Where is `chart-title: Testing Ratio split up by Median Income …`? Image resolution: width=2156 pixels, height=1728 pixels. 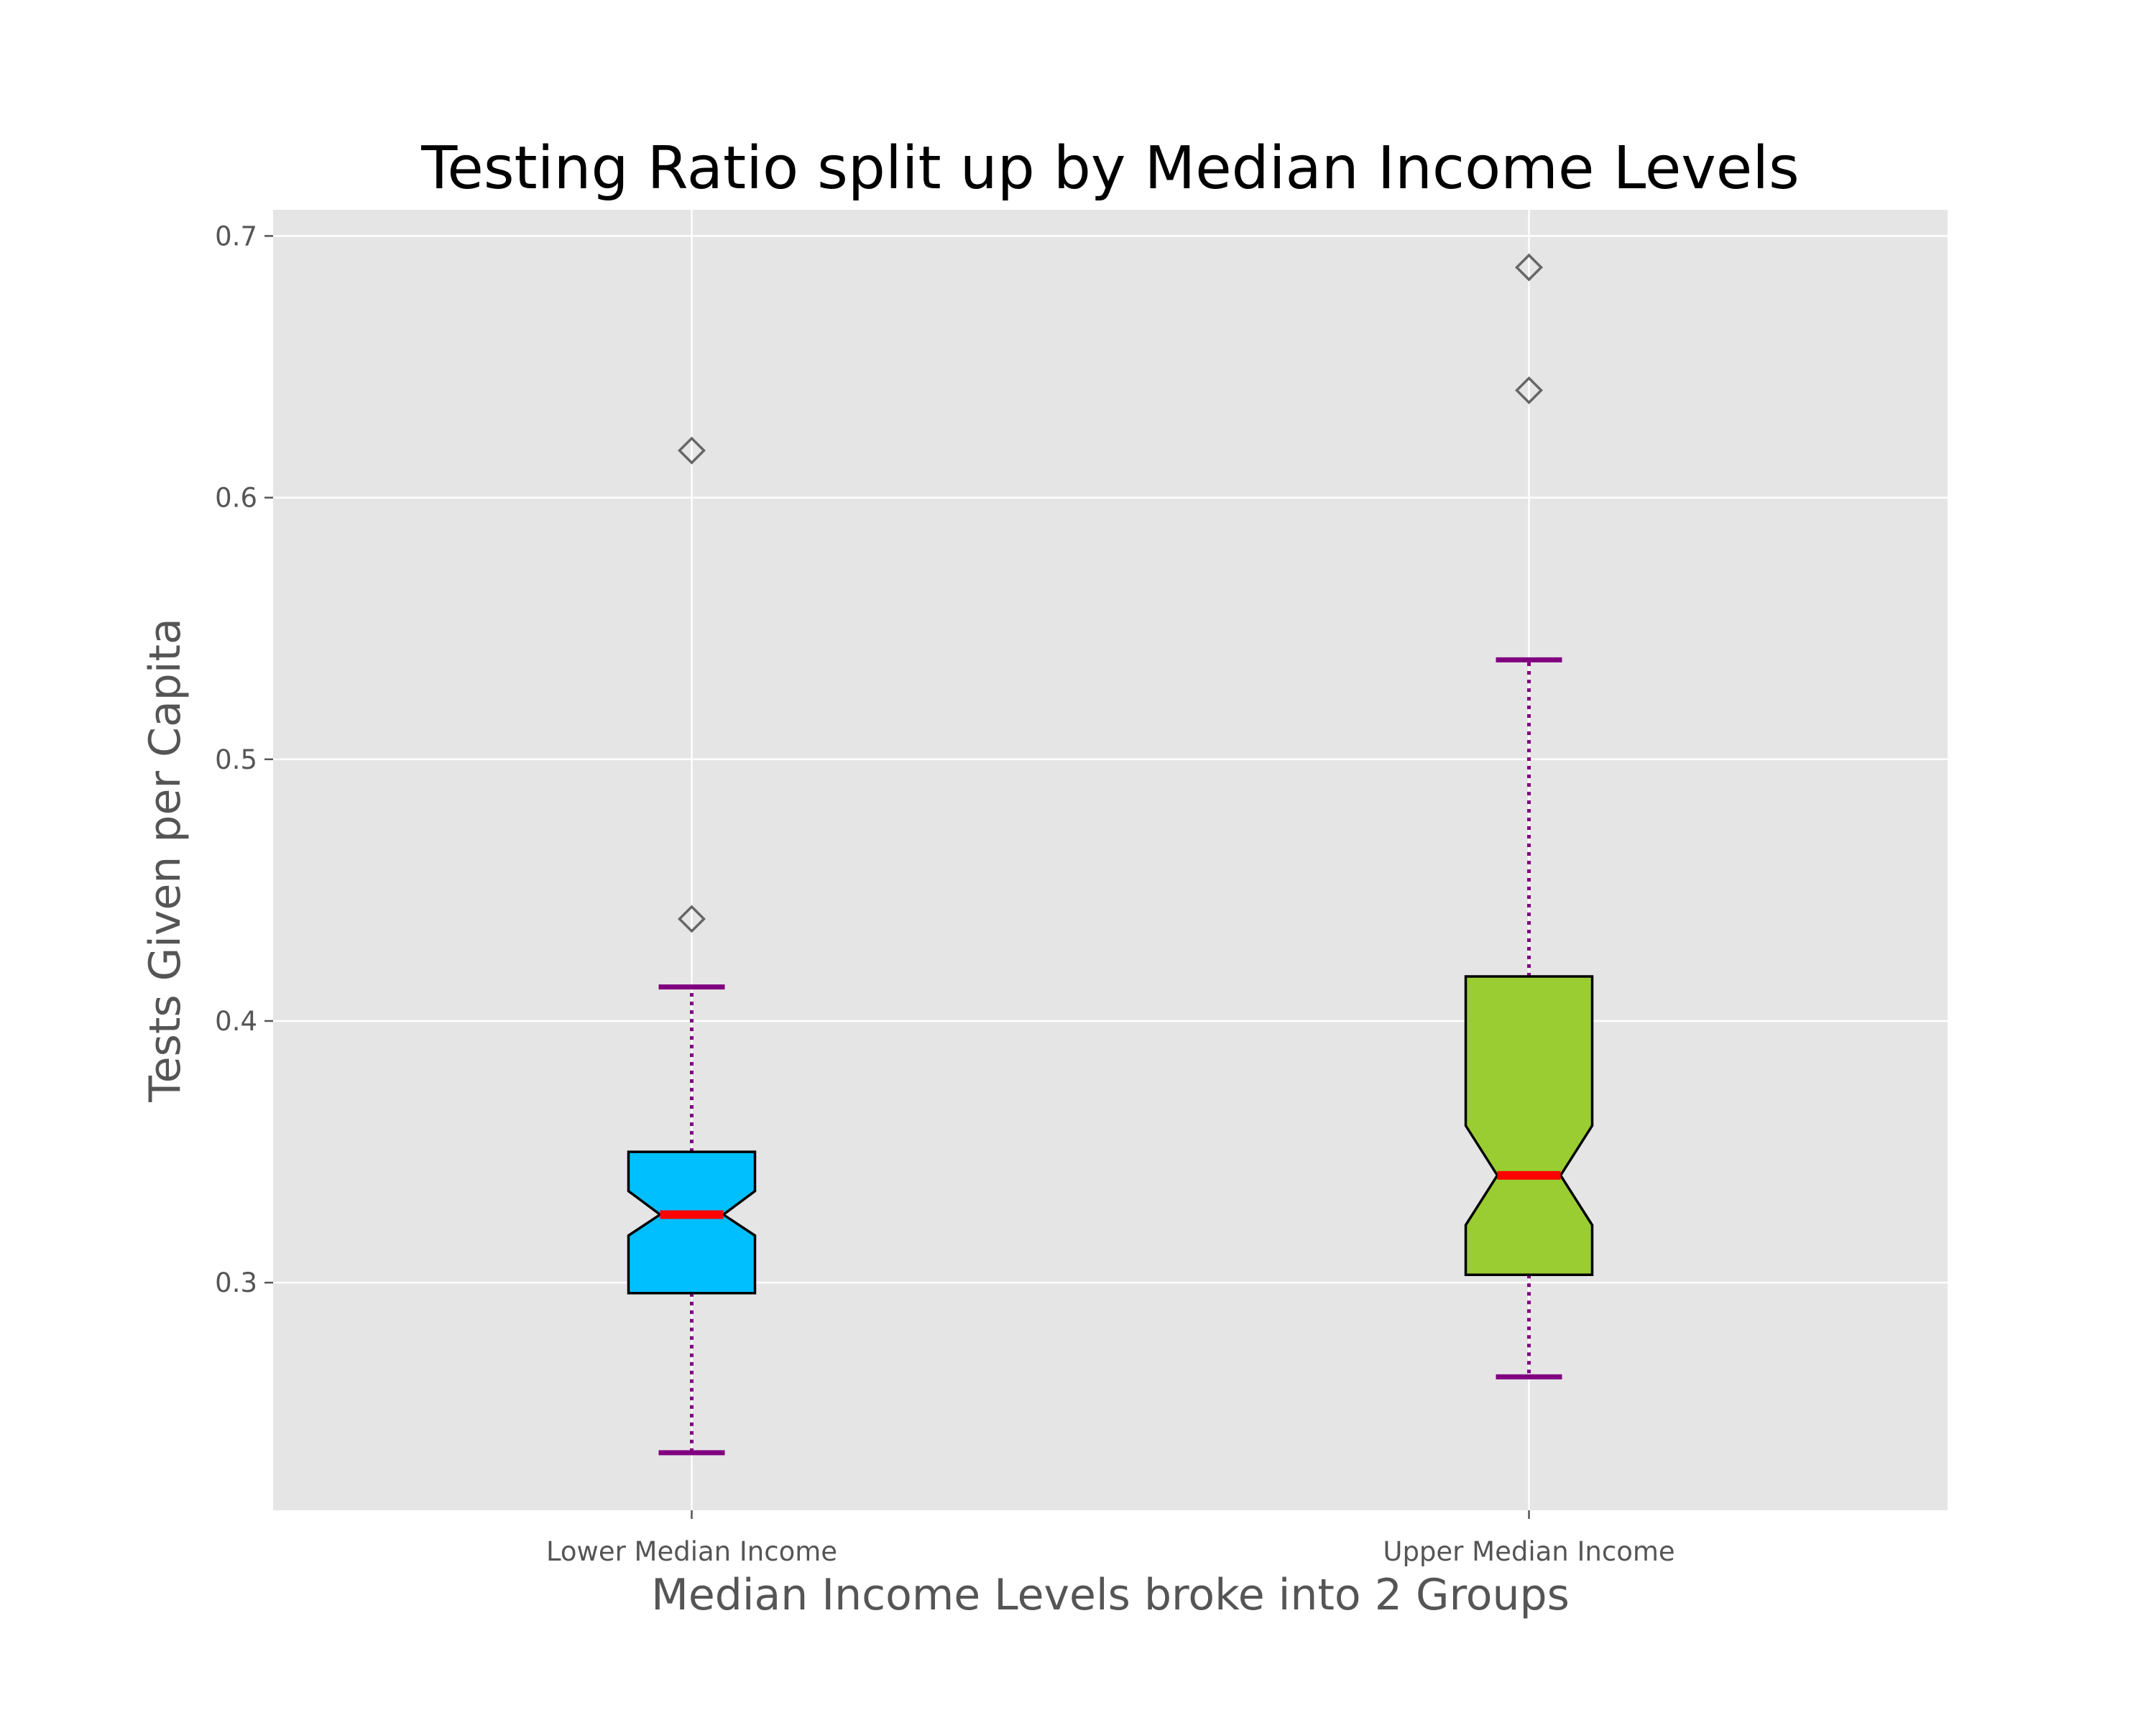
chart-title: Testing Ratio split up by Median Income … is located at coordinates (1110, 168).